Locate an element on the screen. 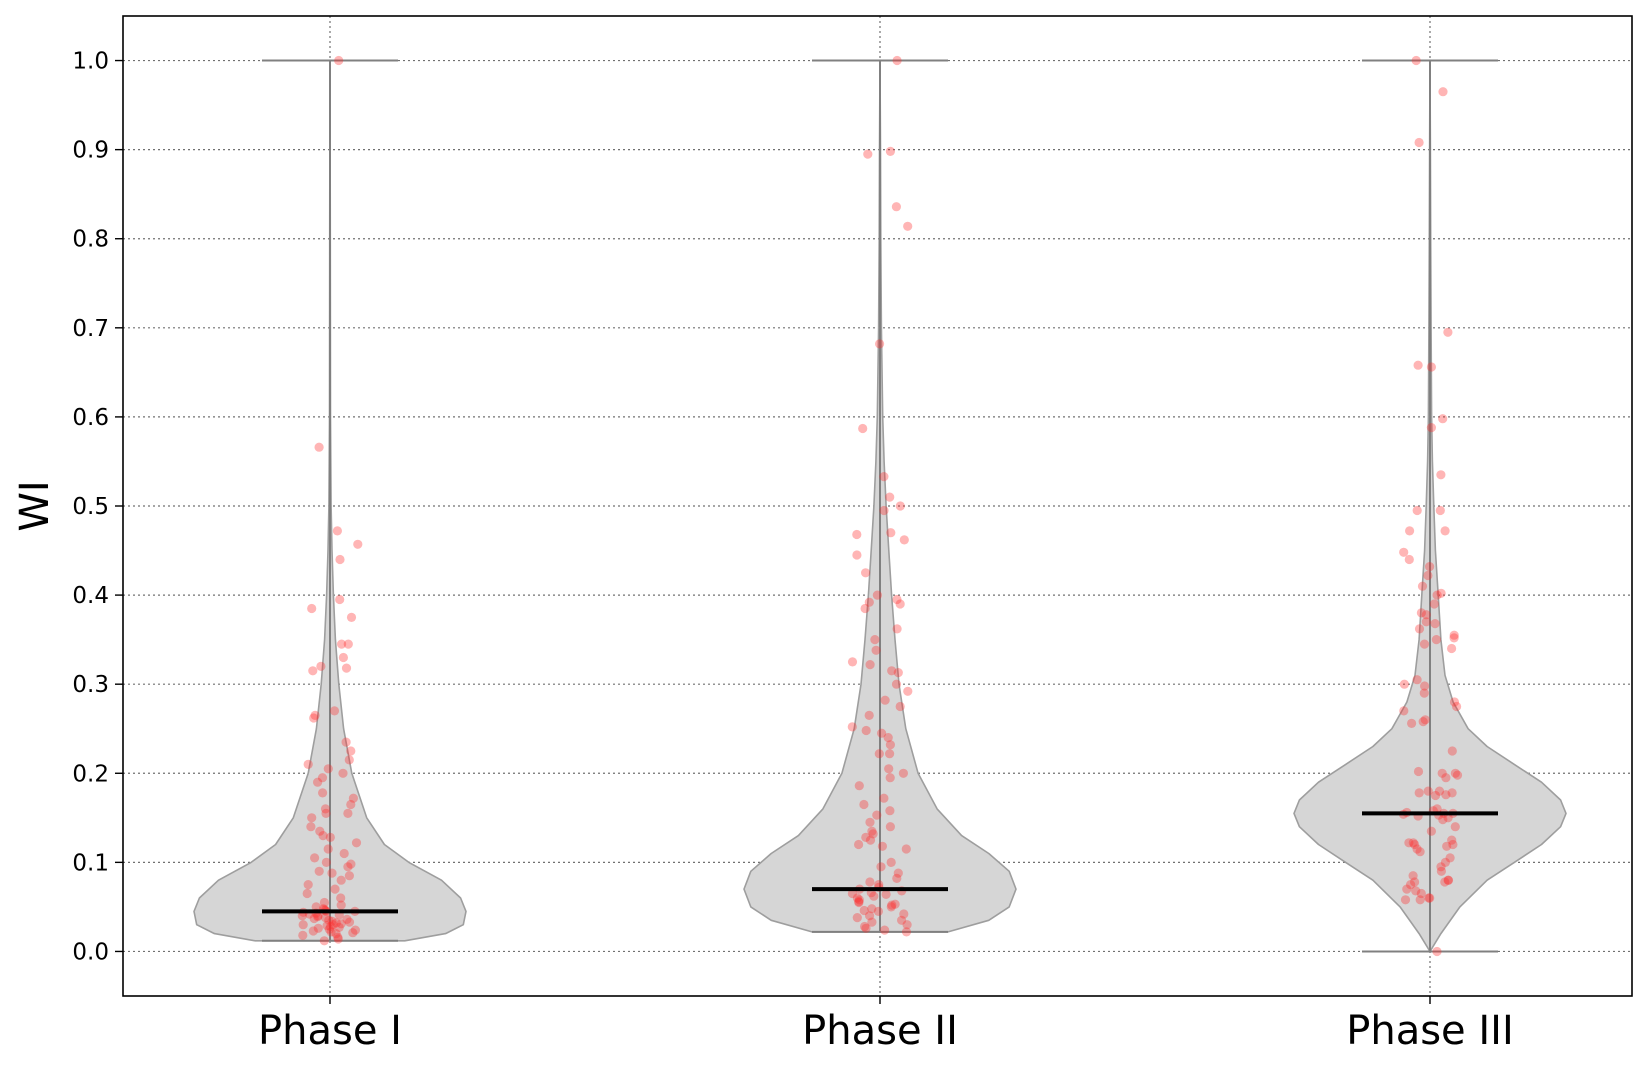 This screenshot has height=1068, width=1650. y-tick-label: 0.9 is located at coordinates (90, 151).